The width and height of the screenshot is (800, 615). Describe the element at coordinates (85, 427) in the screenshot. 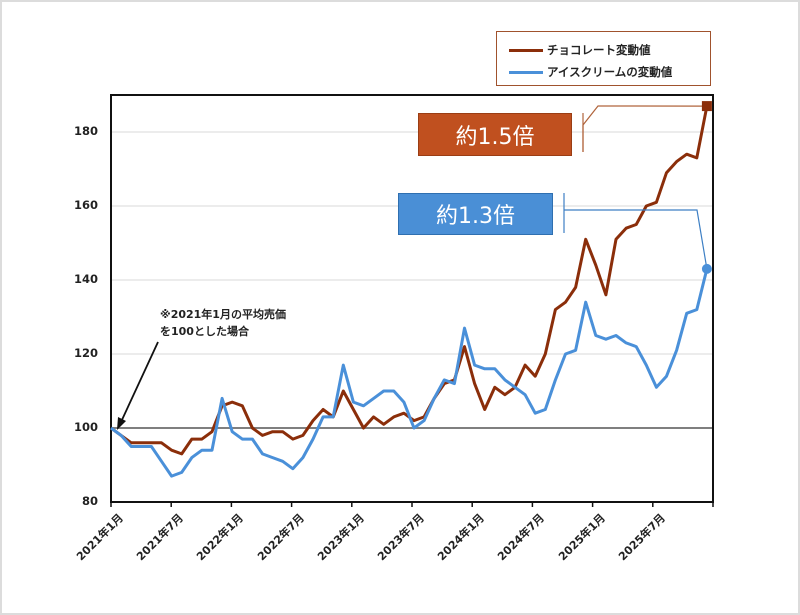

I see `y-tick-label: 100` at that location.